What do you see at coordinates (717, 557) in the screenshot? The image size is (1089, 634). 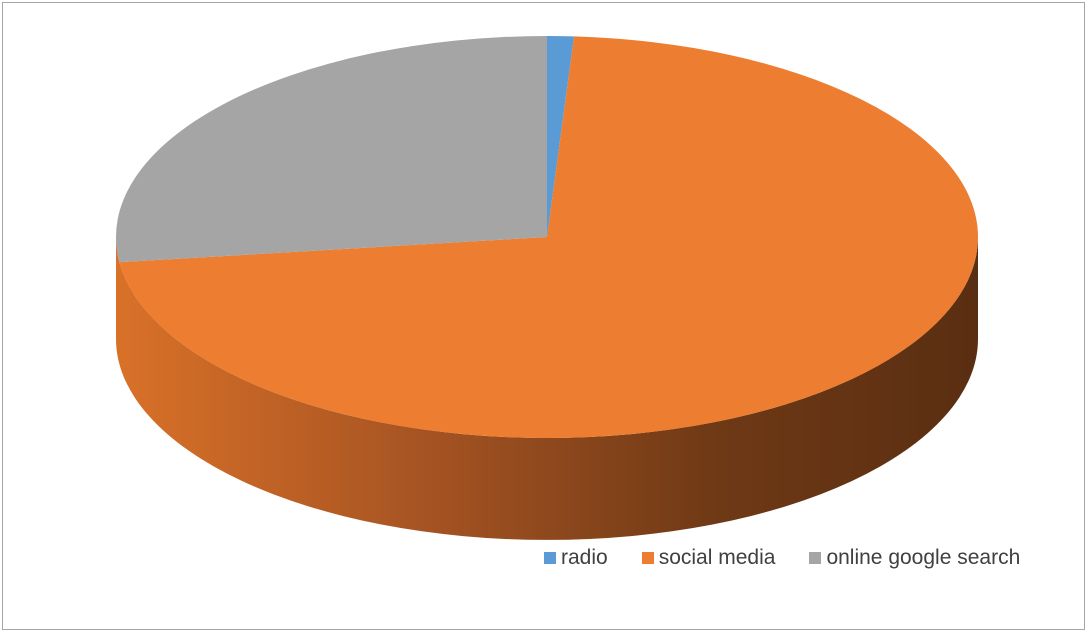 I see `legend-label-social-media: social media` at bounding box center [717, 557].